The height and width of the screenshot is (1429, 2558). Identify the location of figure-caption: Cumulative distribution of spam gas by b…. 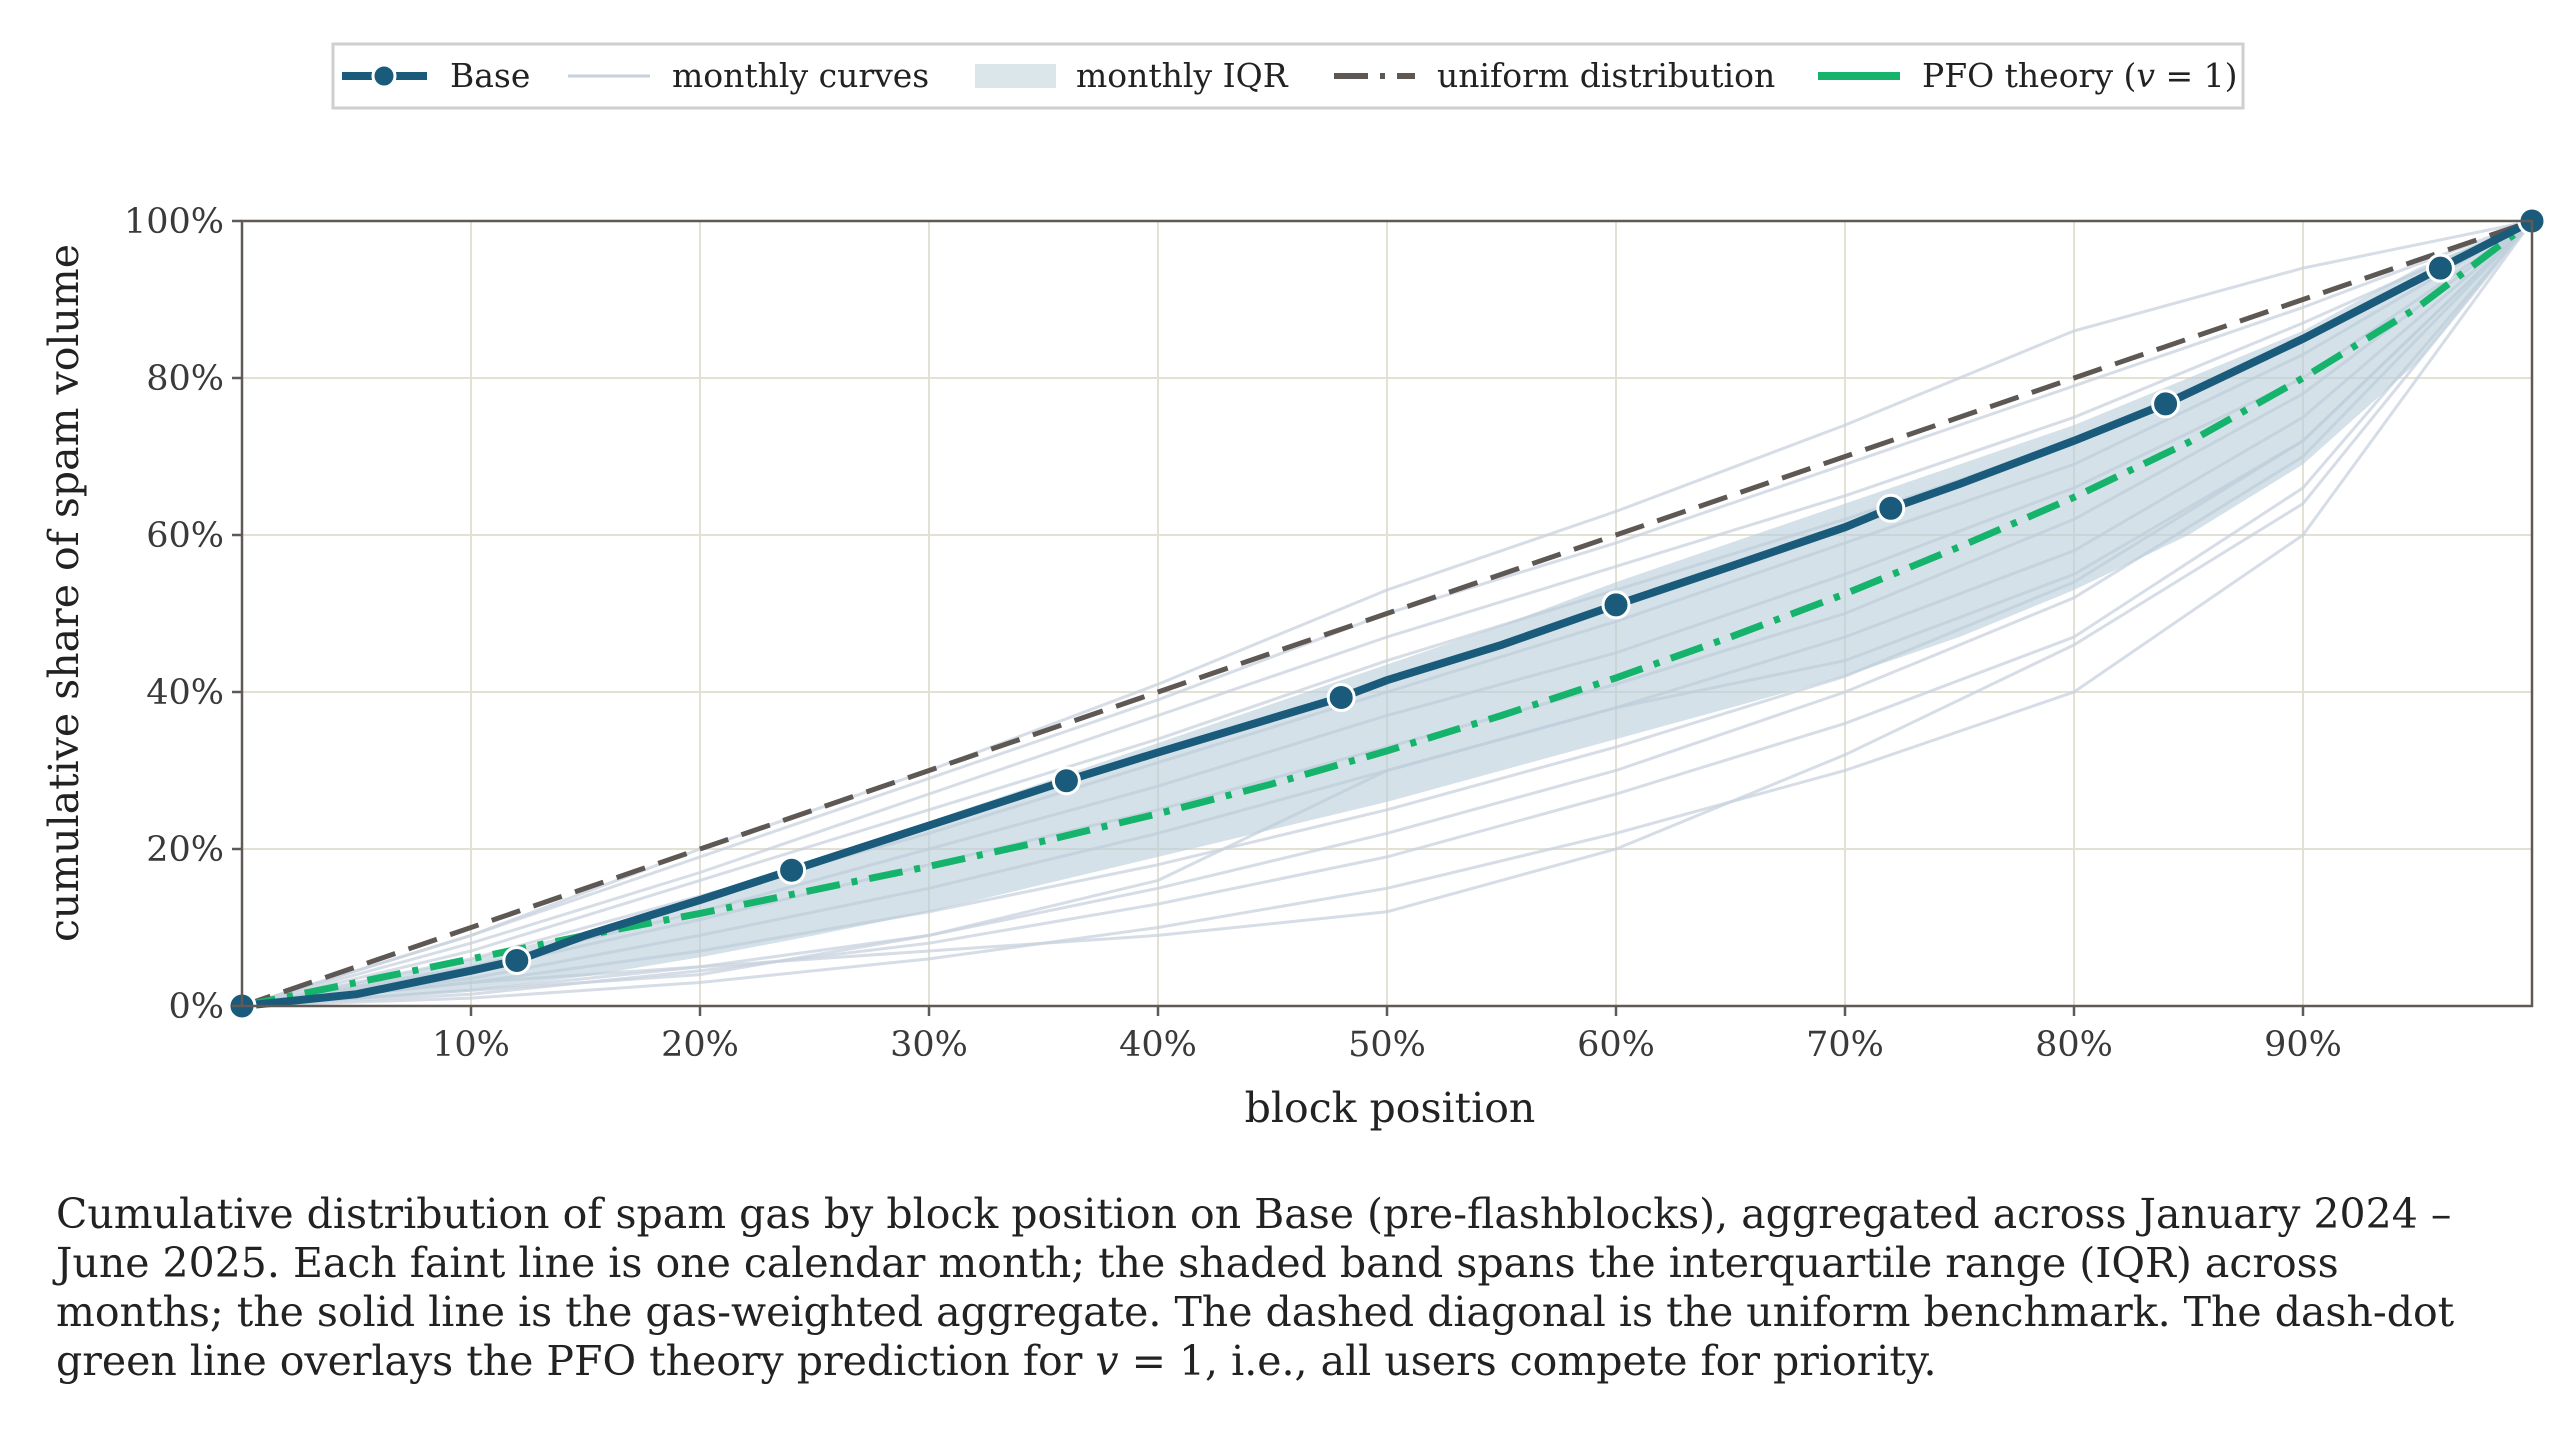
(1286, 1288).